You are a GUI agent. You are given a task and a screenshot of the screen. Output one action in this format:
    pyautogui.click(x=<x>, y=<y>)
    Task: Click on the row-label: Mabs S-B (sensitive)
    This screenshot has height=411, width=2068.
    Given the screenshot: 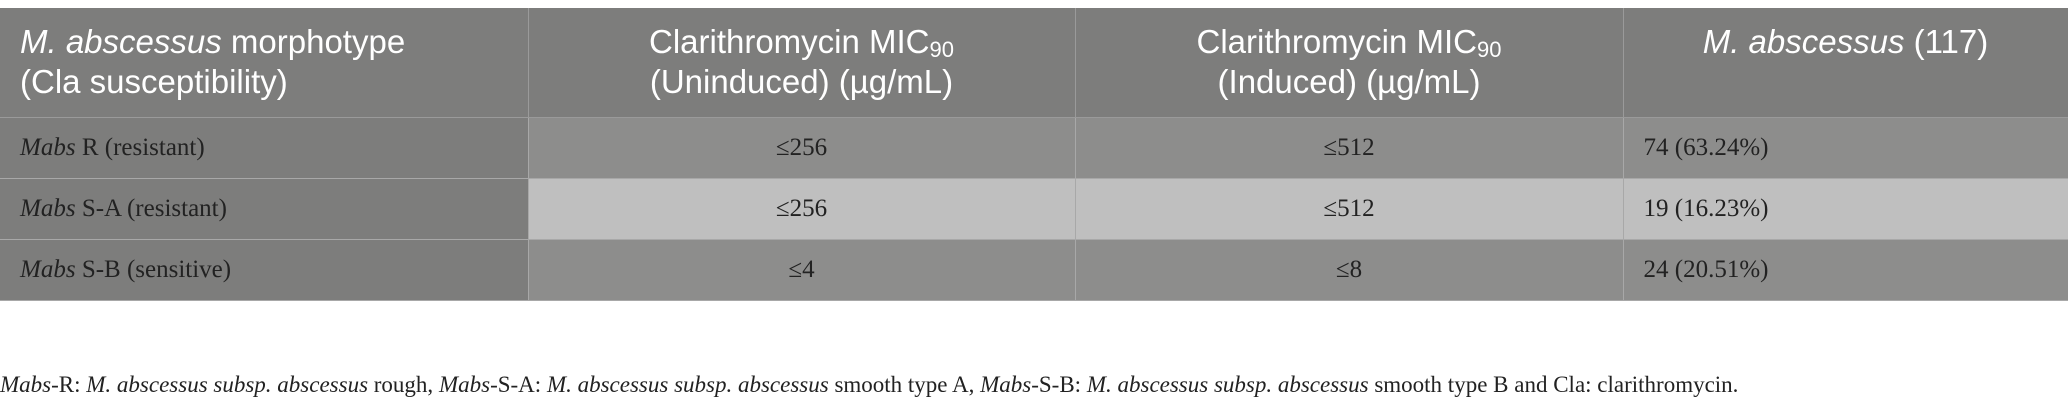 What is the action you would take?
    pyautogui.click(x=264, y=270)
    